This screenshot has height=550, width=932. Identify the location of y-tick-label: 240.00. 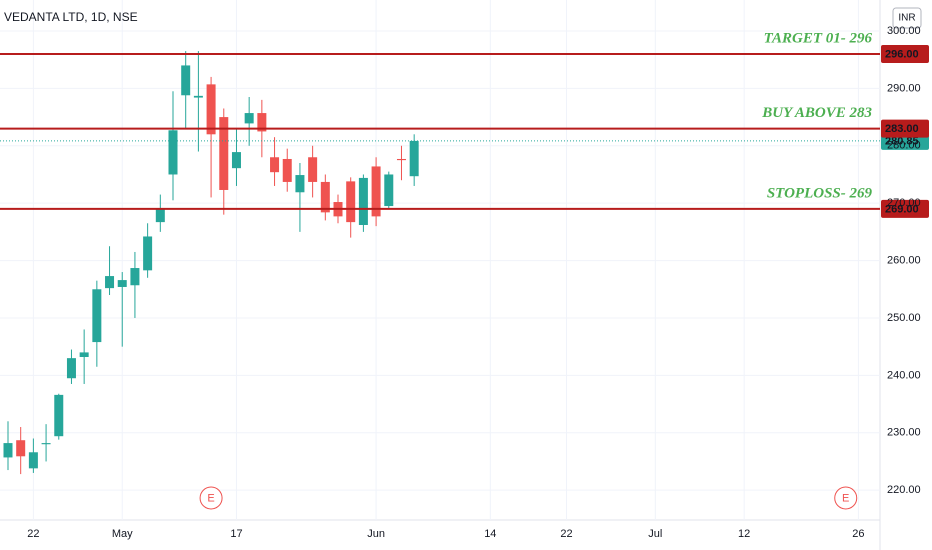
(904, 375).